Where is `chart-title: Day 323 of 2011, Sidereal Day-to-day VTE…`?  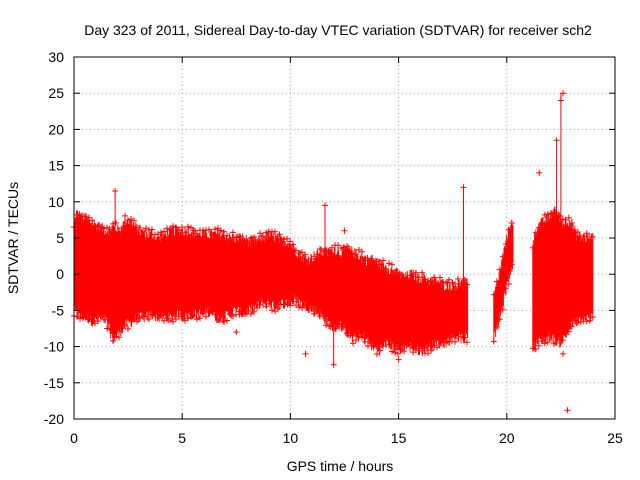 chart-title: Day 323 of 2011, Sidereal Day-to-day VTE… is located at coordinates (338, 30).